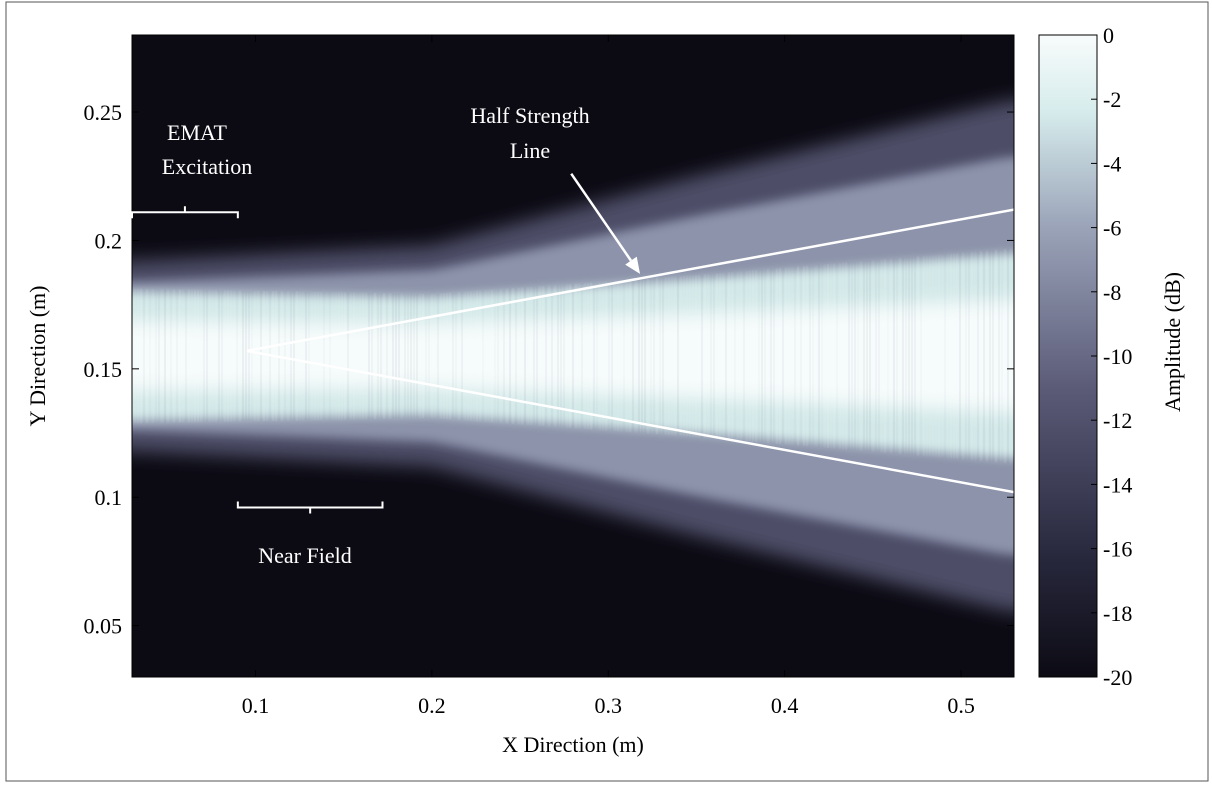 This screenshot has height=785, width=1212. I want to click on y-tick-label: 0.25, so click(103, 112).